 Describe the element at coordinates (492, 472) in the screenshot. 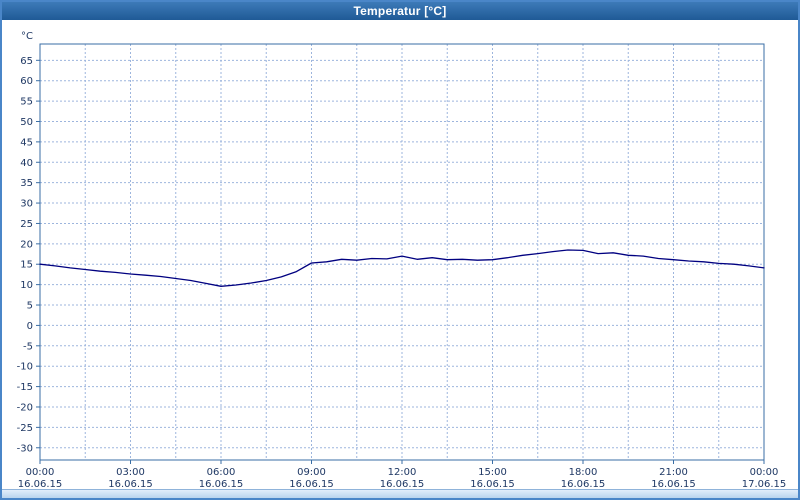

I see `svg-text: 15:00` at that location.